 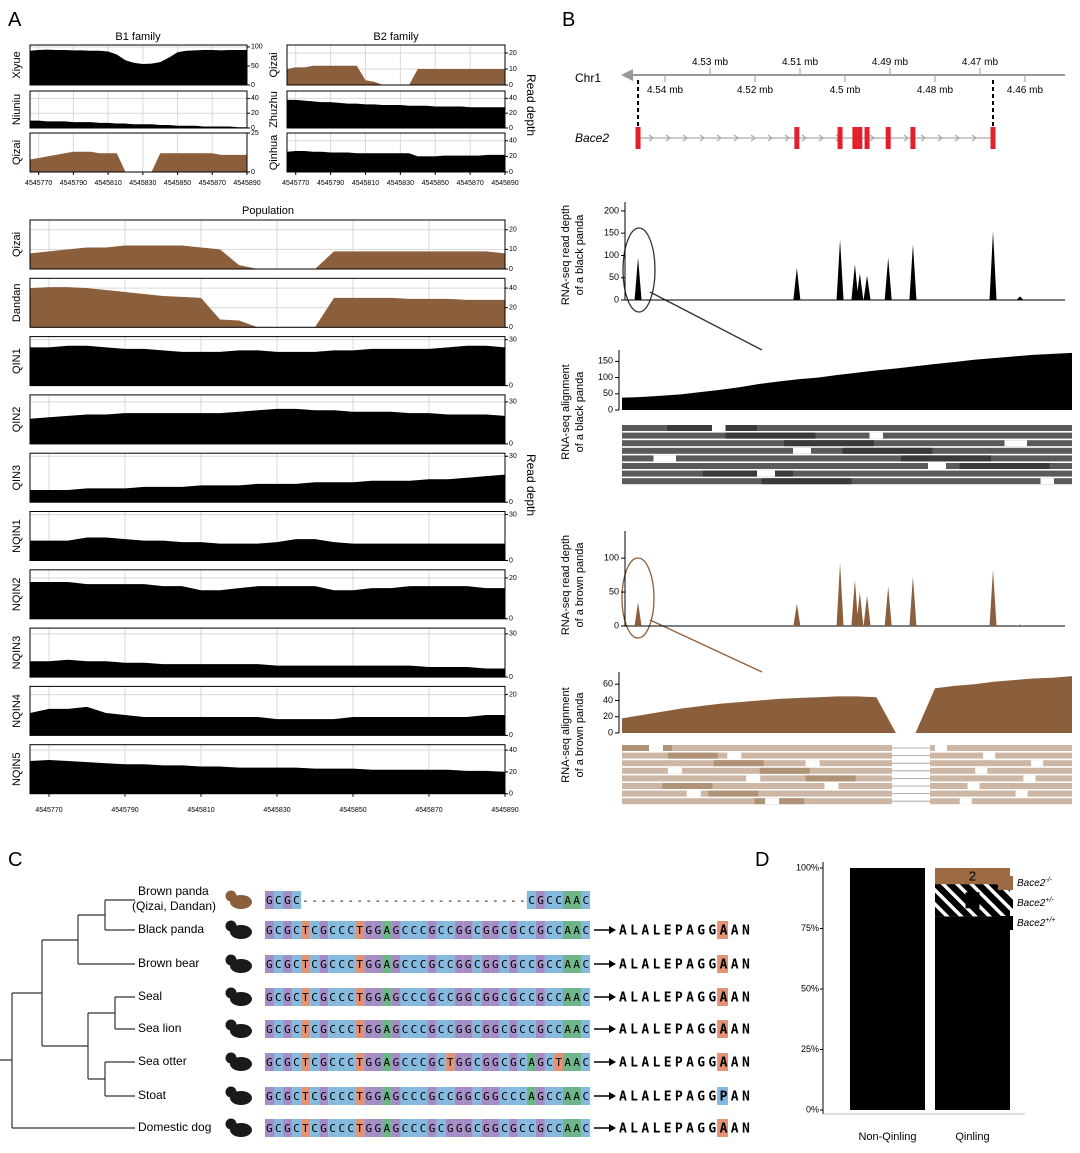 What do you see at coordinates (580, 255) in the screenshot?
I see `axis-title: of a black panda` at bounding box center [580, 255].